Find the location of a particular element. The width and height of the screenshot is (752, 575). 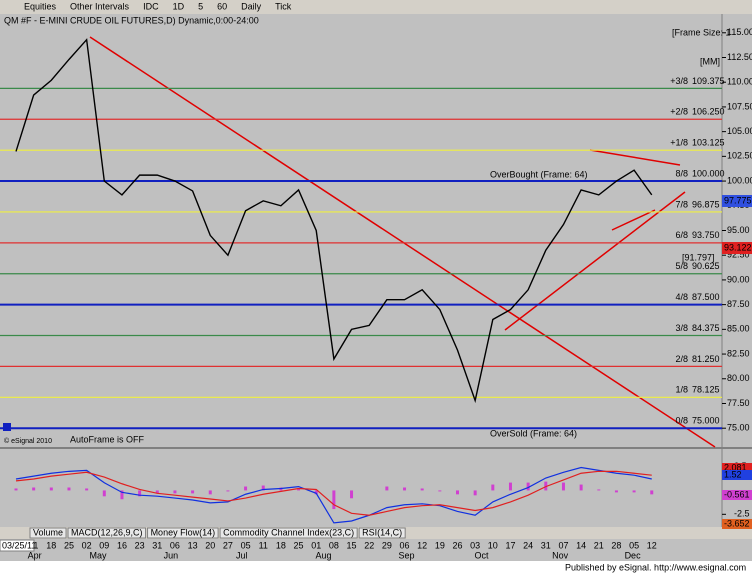

footer-bar is located at coordinates (376, 568).